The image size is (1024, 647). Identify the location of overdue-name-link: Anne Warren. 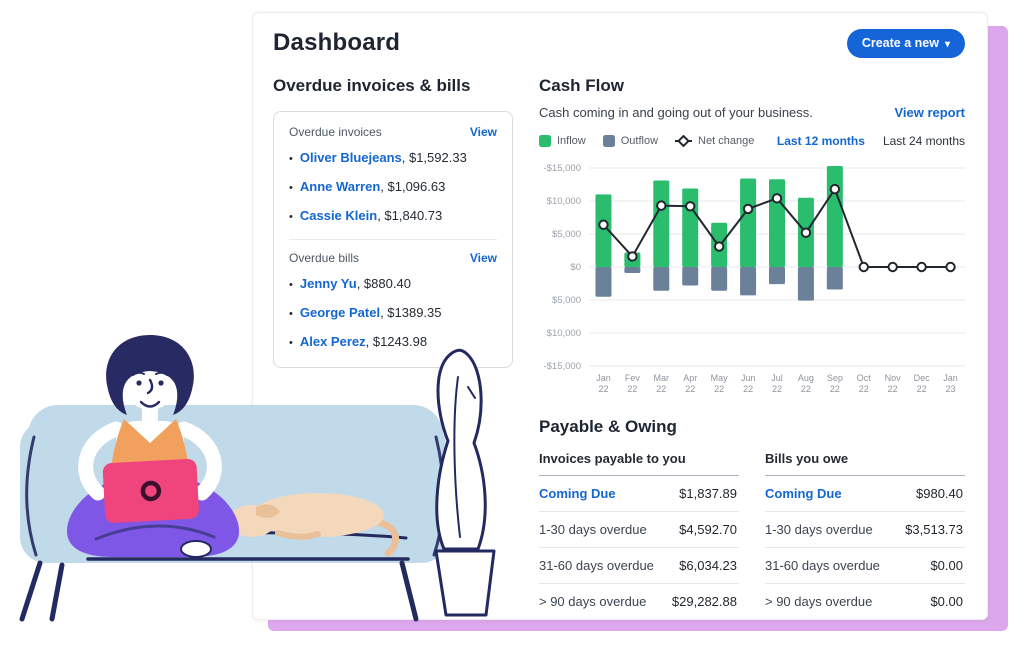
(340, 186).